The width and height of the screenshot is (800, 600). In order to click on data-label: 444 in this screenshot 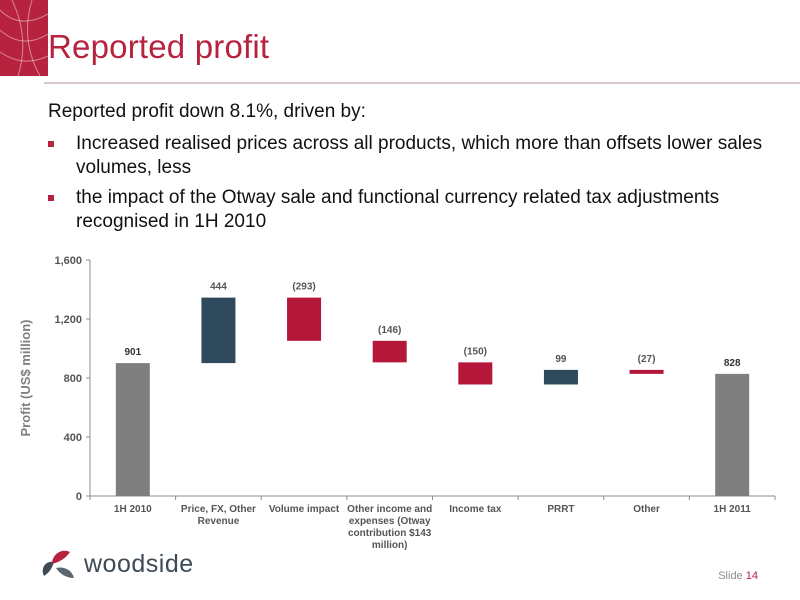, I will do `click(218, 287)`.